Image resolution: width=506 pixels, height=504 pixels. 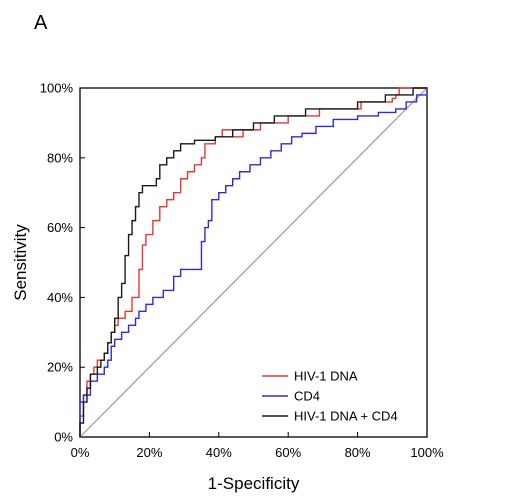 I want to click on x-tick-label: 40%, so click(x=219, y=452).